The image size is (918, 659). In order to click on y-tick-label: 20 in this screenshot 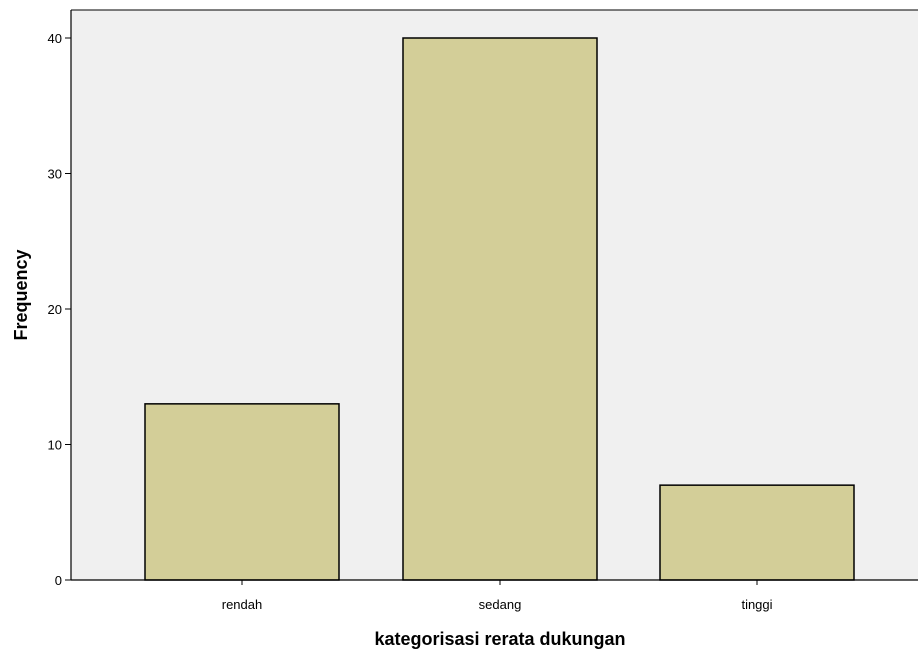, I will do `click(55, 309)`.